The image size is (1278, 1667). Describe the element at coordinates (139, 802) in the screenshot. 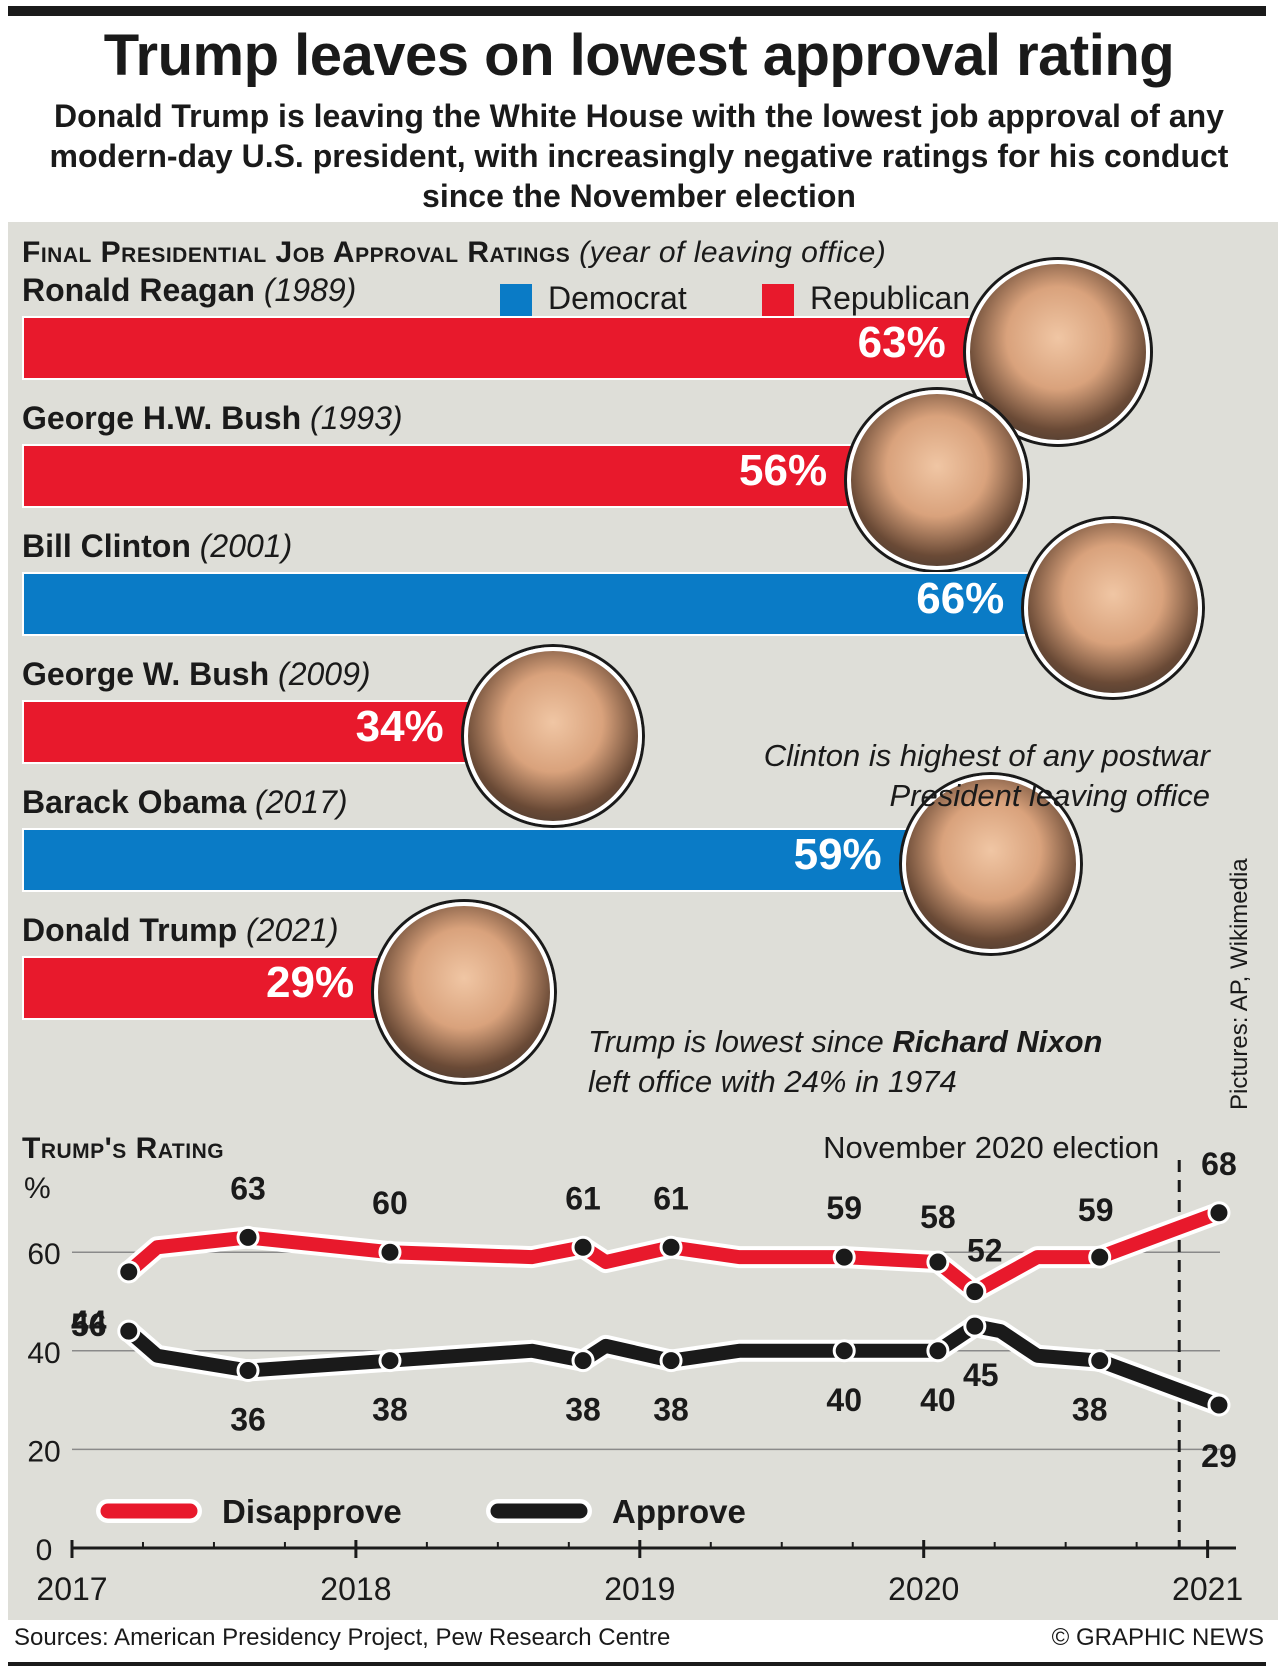

I see `president-name-text: Barack Obama` at that location.